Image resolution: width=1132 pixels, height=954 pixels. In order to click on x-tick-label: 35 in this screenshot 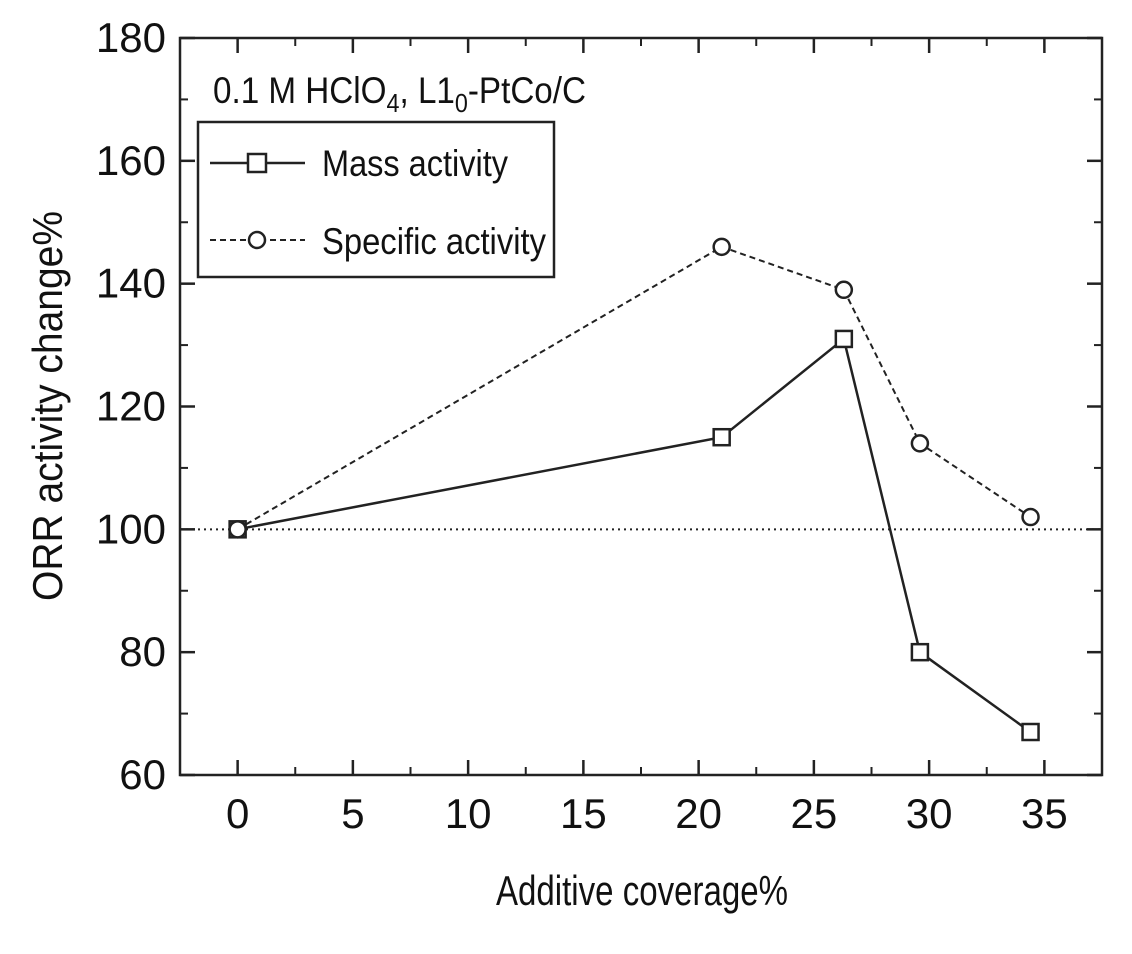, I will do `click(1044, 813)`.